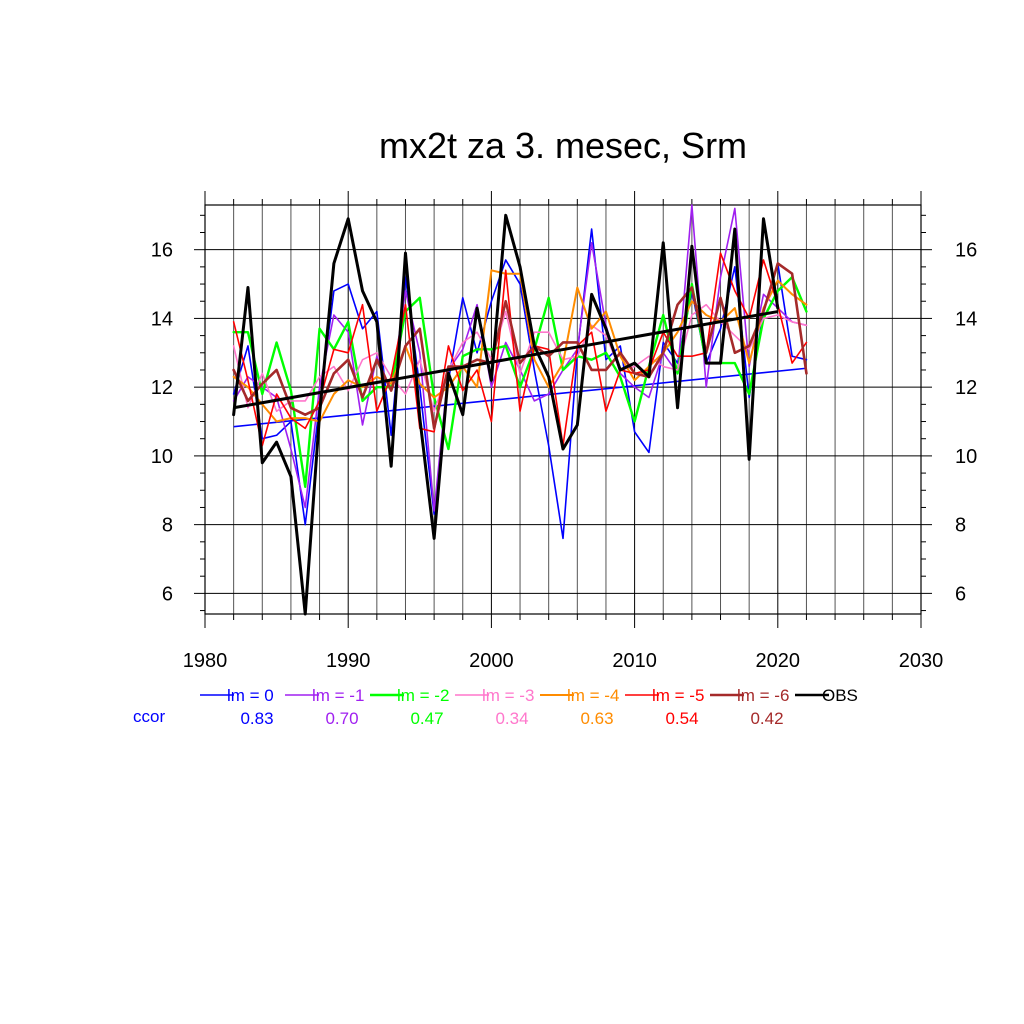 This screenshot has width=1024, height=1024. What do you see at coordinates (162, 388) in the screenshot?
I see `y-tick-label-left: 12` at bounding box center [162, 388].